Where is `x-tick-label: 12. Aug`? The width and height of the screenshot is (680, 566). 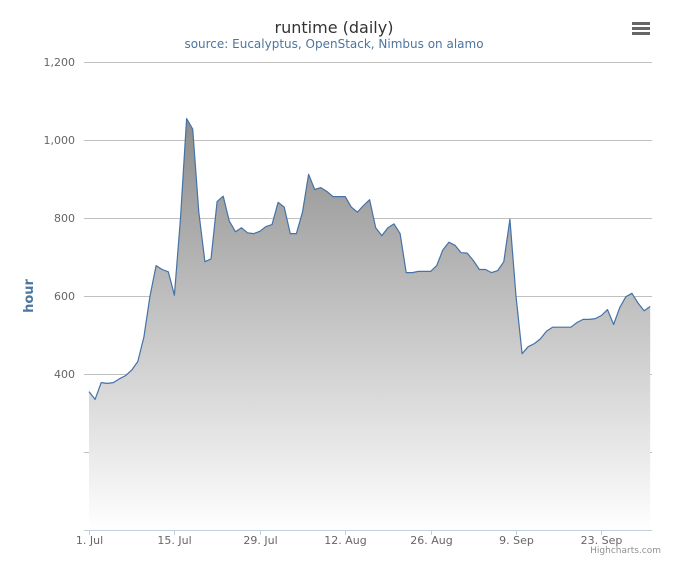
x-tick-label: 12. Aug is located at coordinates (345, 540).